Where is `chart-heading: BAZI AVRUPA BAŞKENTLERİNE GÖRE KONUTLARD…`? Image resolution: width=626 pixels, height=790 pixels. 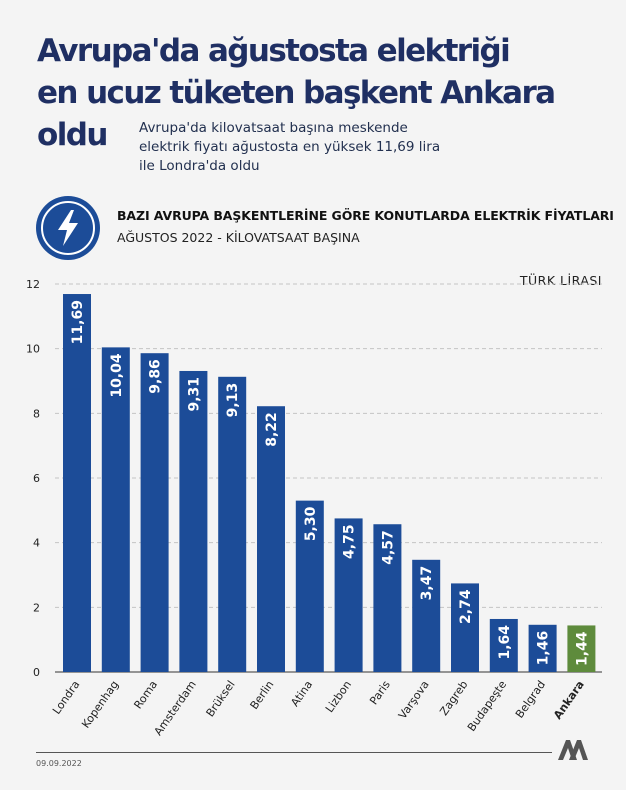
chart-heading: BAZI AVRUPA BAŞKENTLERİNE GÖRE KONUTLARD… is located at coordinates (325, 228).